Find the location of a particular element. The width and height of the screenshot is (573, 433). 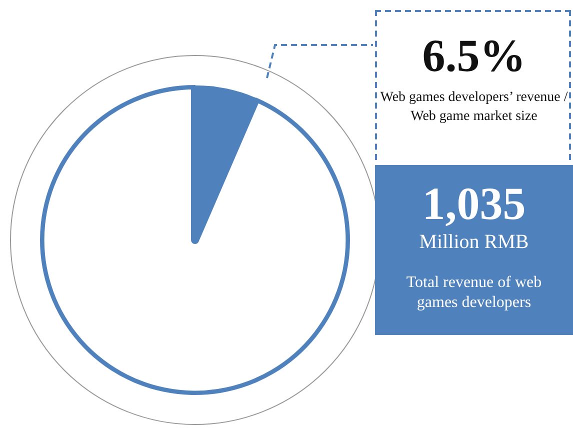

text: 6.5% is located at coordinates (474, 56).